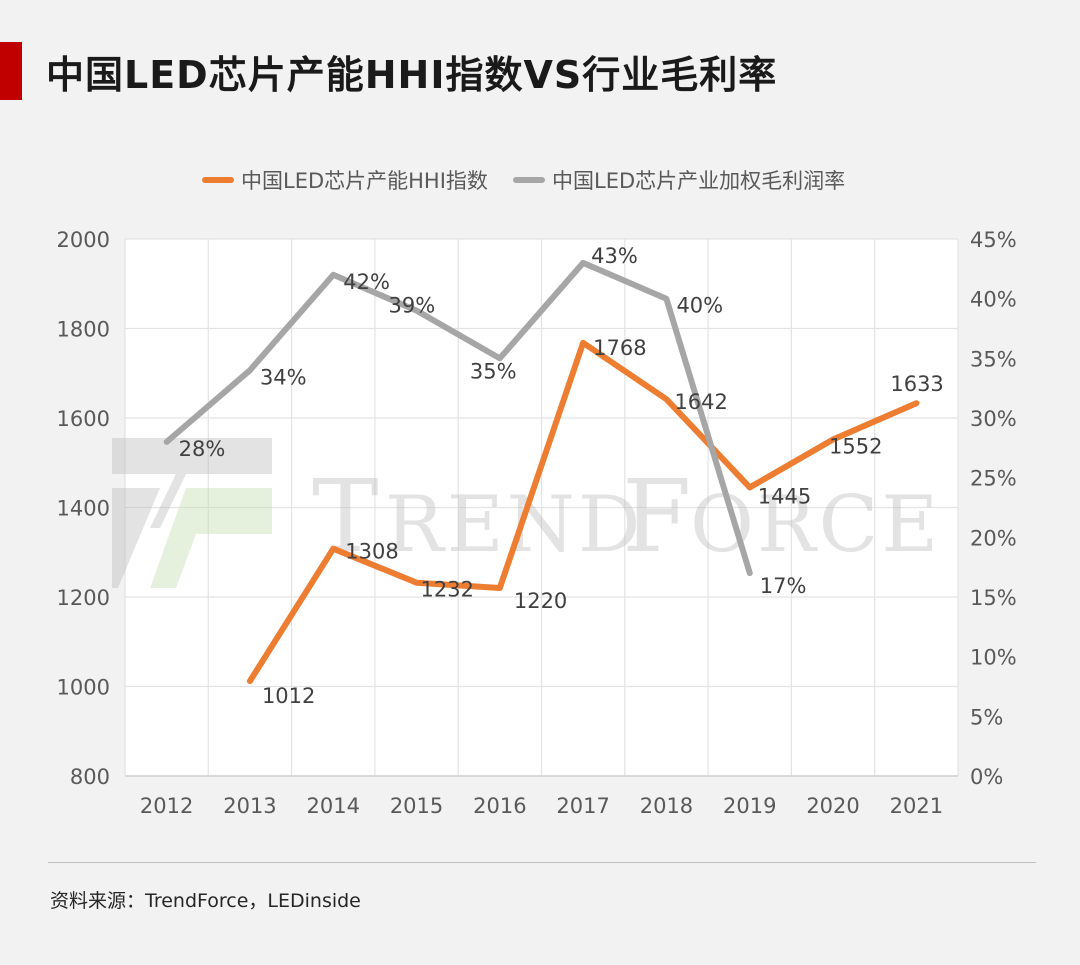 The image size is (1080, 965). I want to click on y-left-tick-label: 1400, so click(83, 509).